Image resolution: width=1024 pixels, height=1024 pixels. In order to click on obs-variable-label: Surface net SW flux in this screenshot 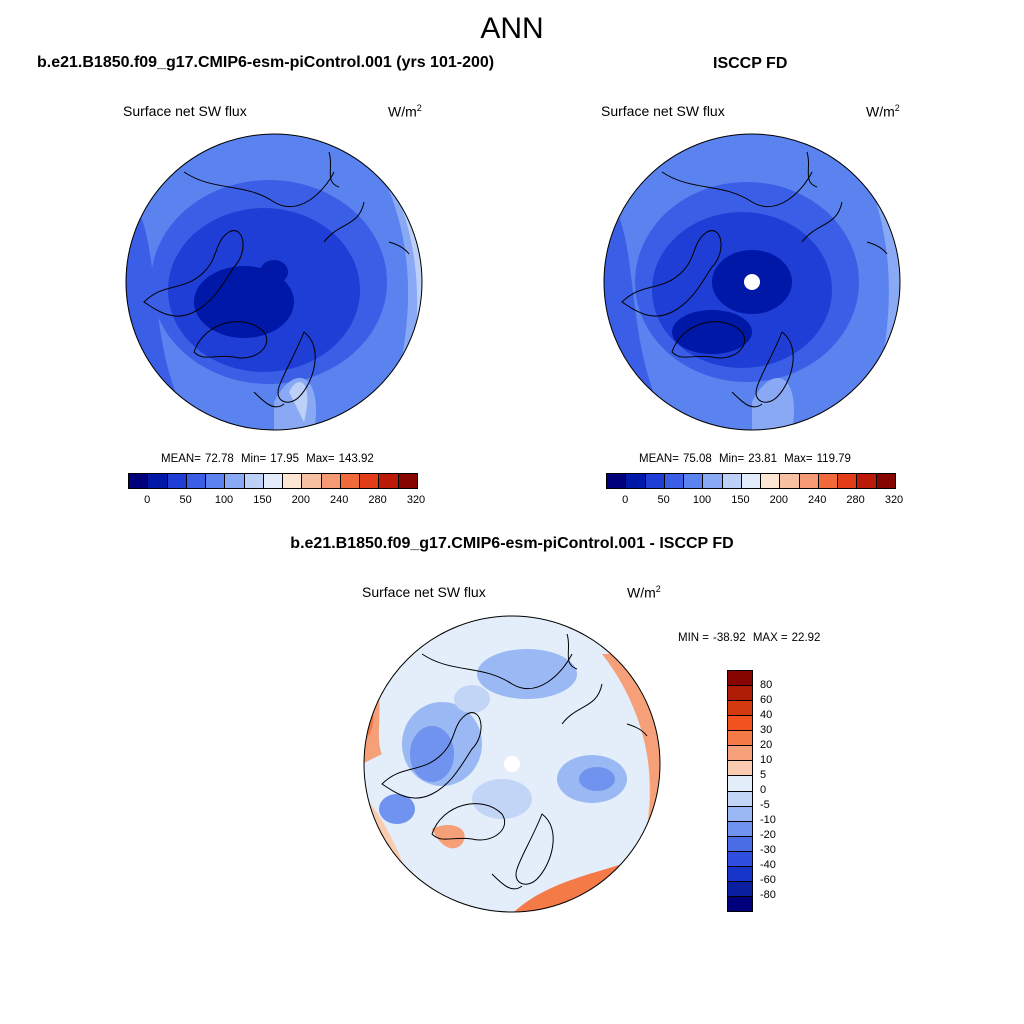, I will do `click(663, 111)`.